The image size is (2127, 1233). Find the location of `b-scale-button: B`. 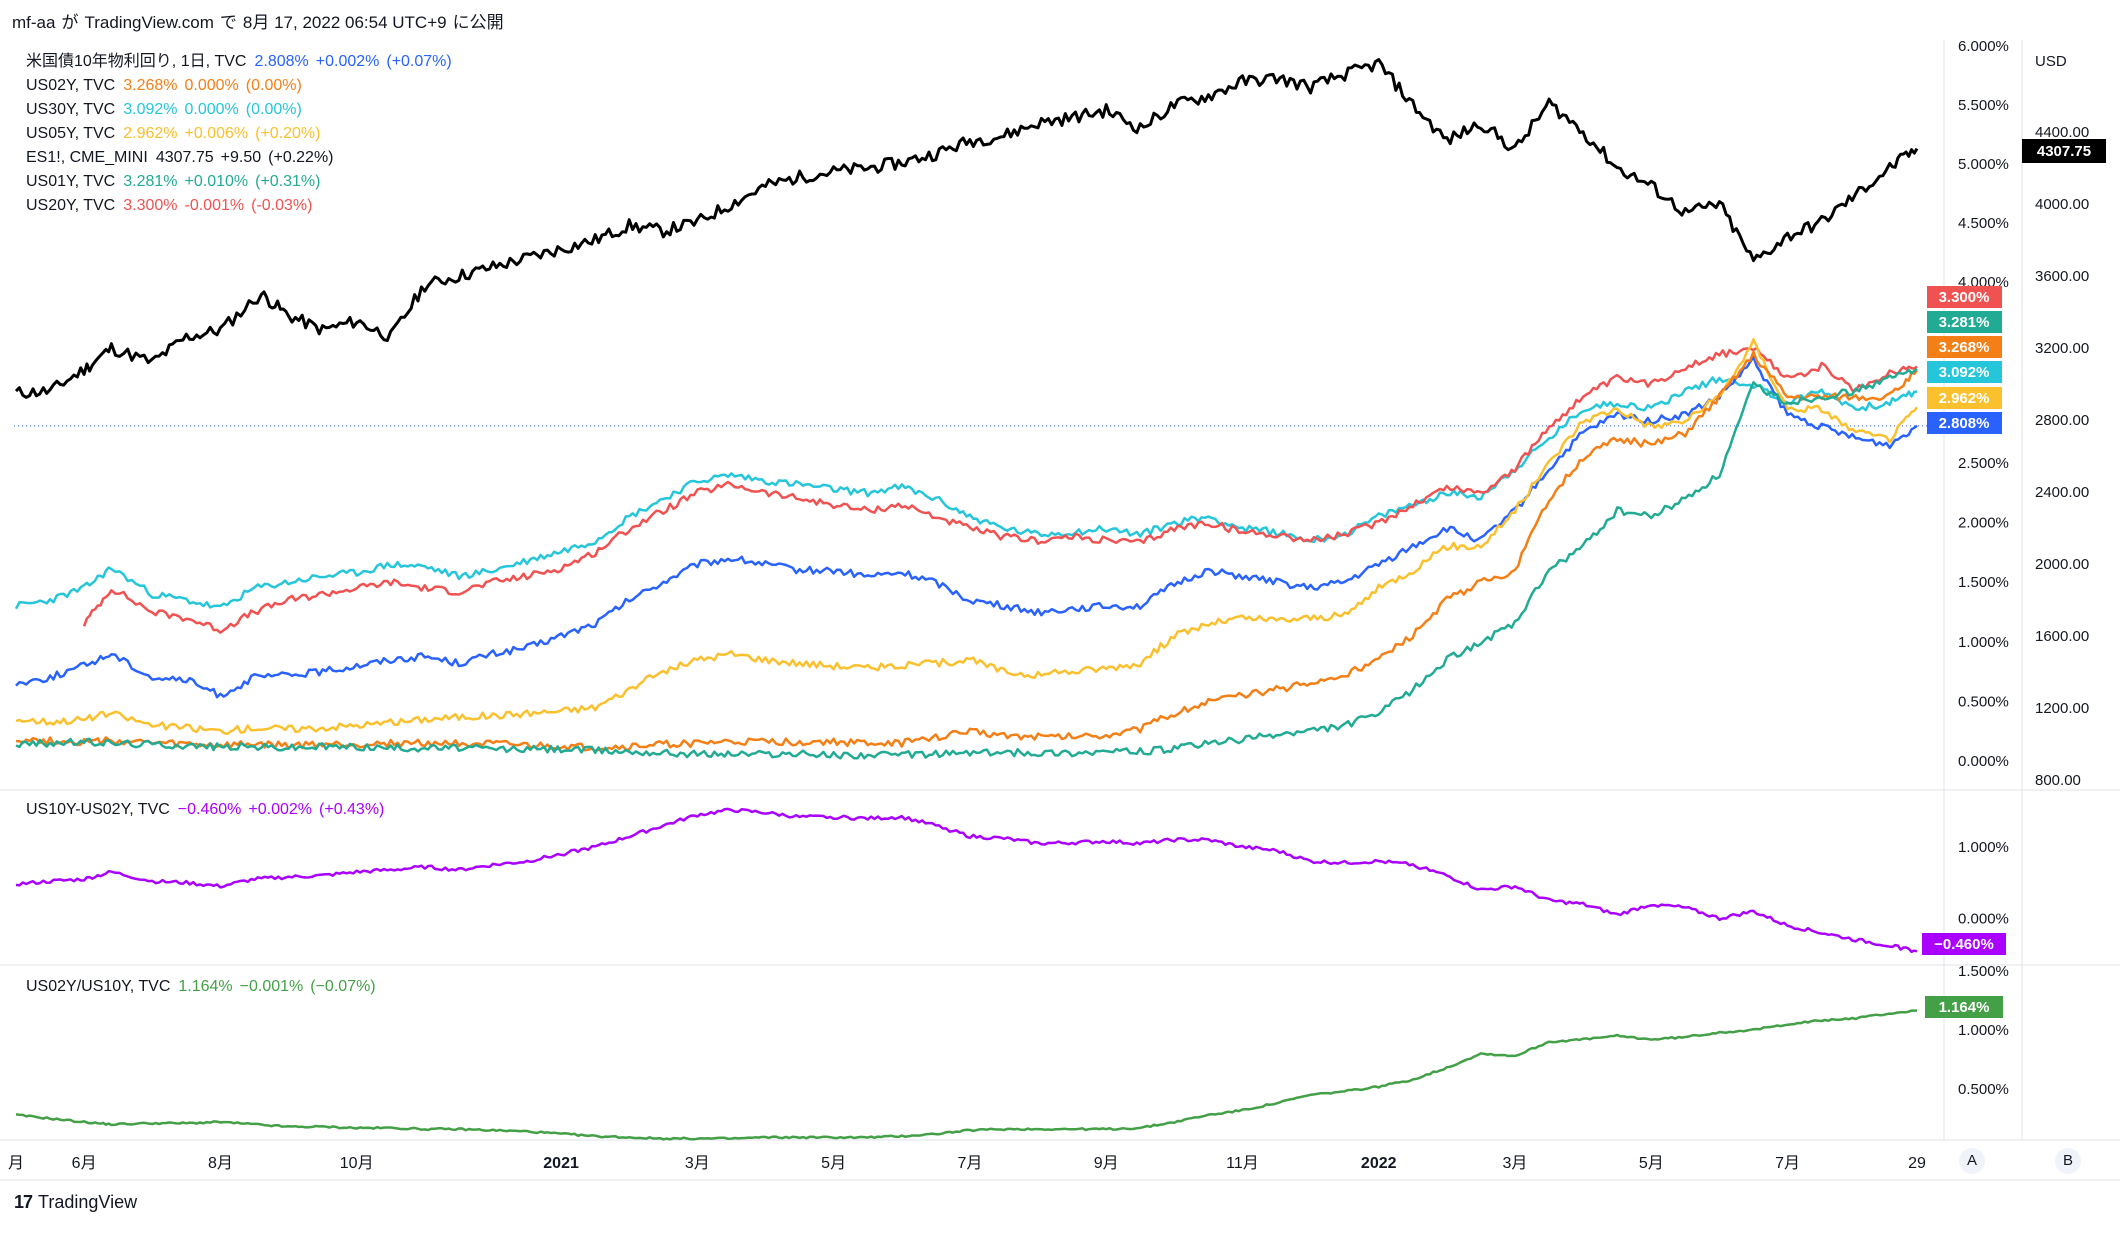

b-scale-button: B is located at coordinates (2068, 1161).